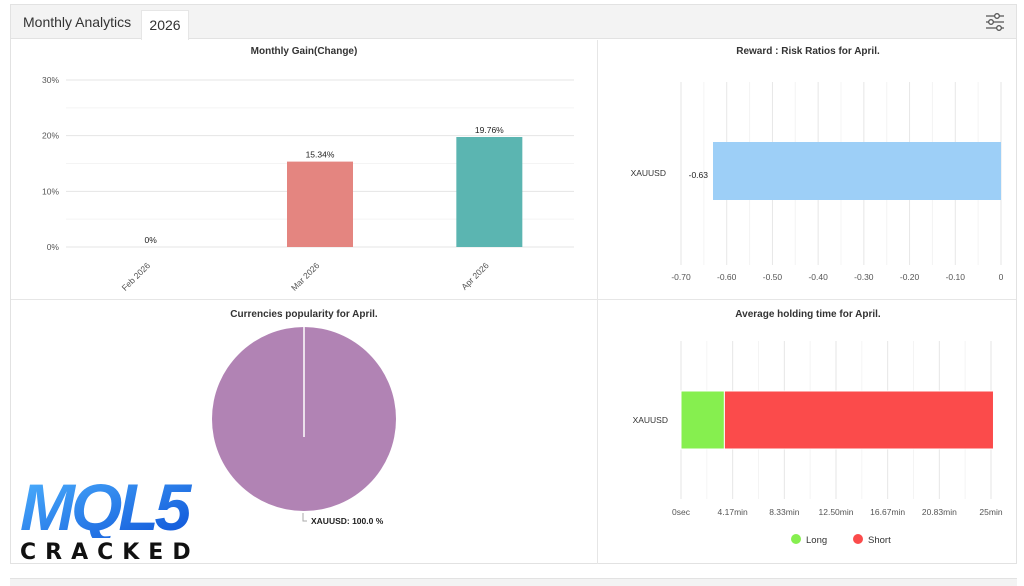 The height and width of the screenshot is (586, 1024). Describe the element at coordinates (796, 539) in the screenshot. I see `legend-marker-long` at that location.